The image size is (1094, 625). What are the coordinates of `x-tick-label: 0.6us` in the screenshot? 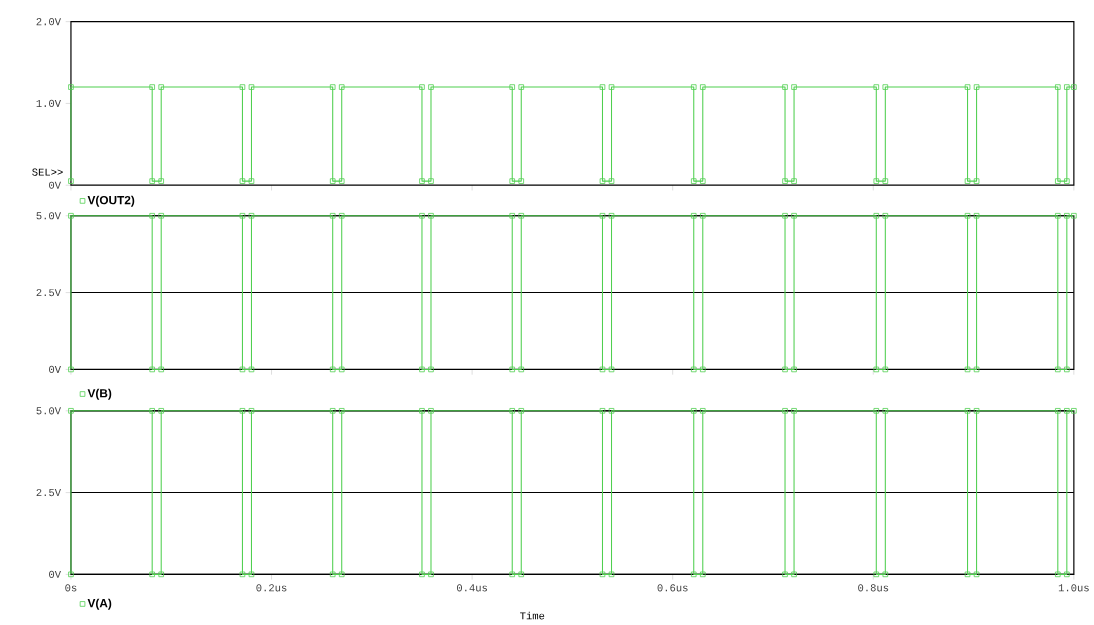 It's located at (672, 588).